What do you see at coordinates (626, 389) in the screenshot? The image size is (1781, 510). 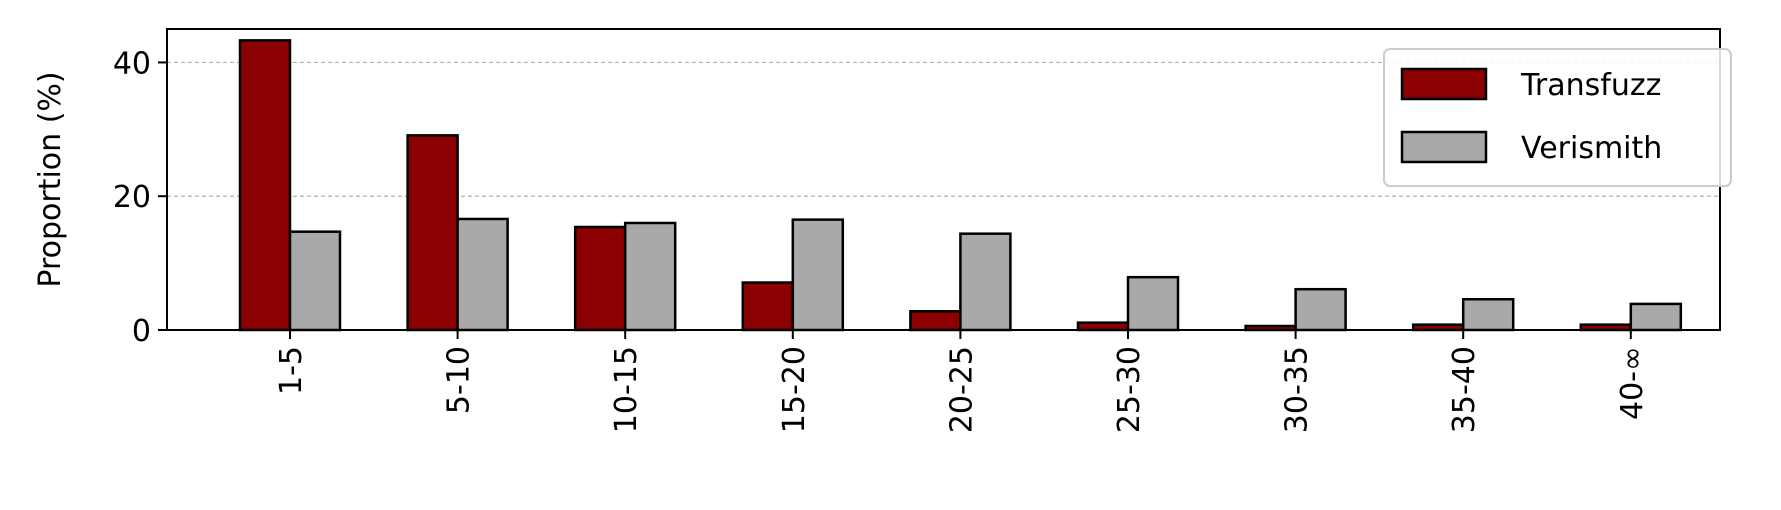 I see `x-tick-label: 10-15` at bounding box center [626, 389].